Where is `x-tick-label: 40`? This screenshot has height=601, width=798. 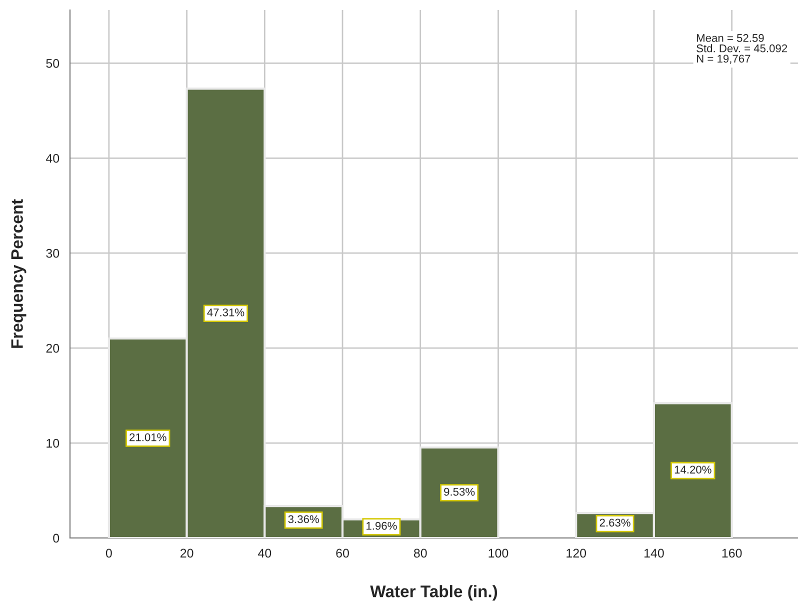 x-tick-label: 40 is located at coordinates (265, 553).